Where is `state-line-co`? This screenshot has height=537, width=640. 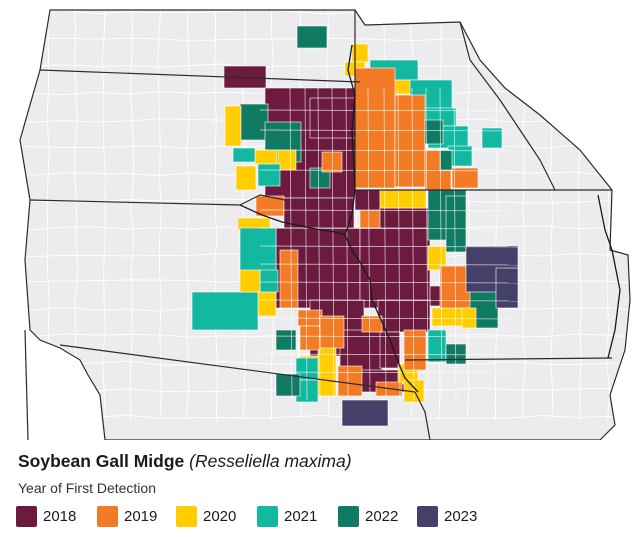
state-line-co is located at coordinates (26, 384).